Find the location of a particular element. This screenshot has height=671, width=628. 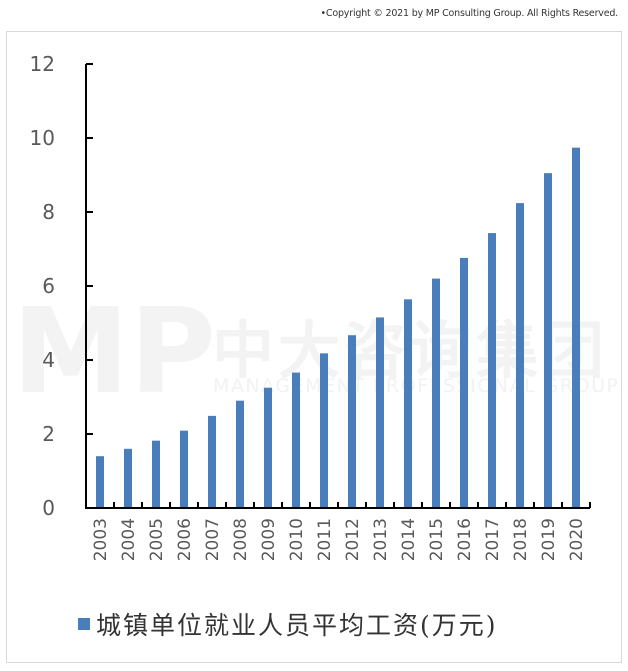

y-tick-label: 6 is located at coordinates (48, 286).